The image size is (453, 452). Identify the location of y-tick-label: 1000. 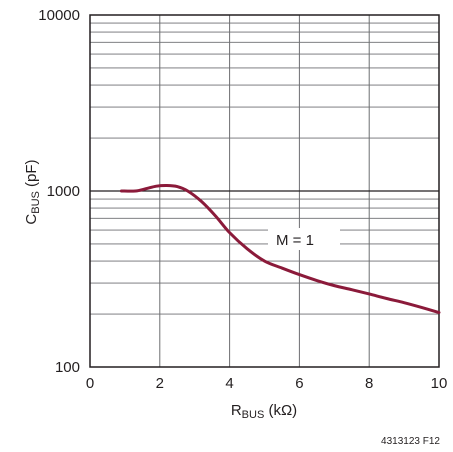
(63, 191).